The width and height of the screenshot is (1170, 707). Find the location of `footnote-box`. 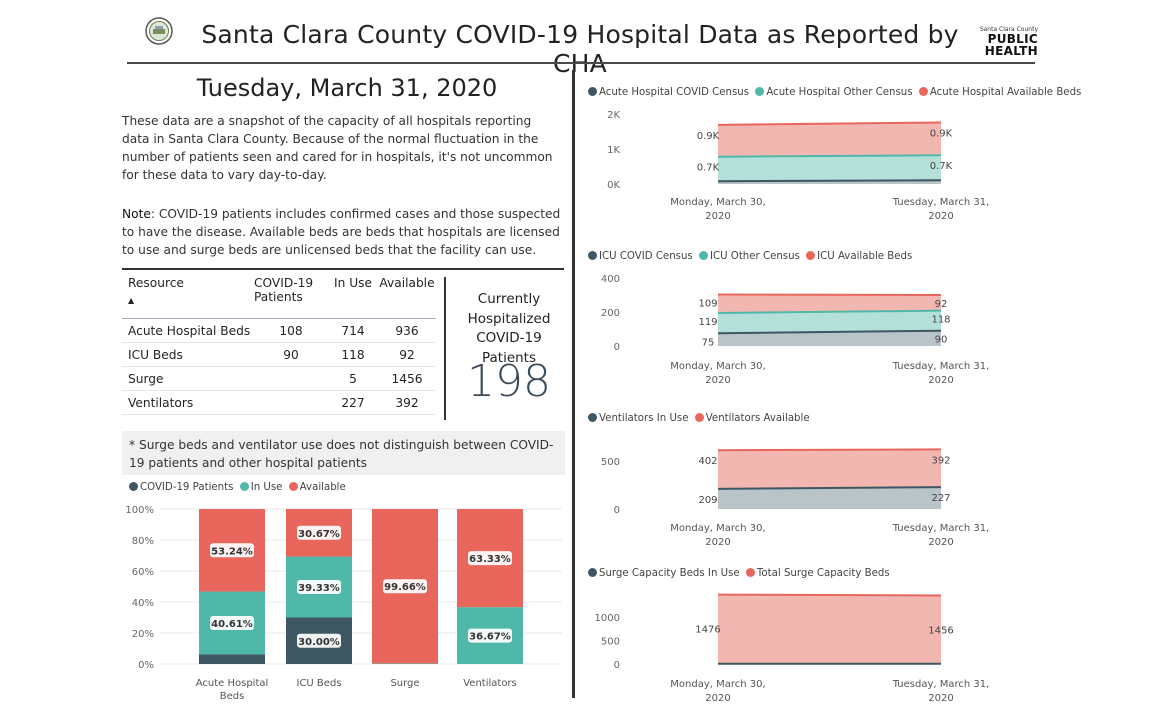

footnote-box is located at coordinates (343, 453).